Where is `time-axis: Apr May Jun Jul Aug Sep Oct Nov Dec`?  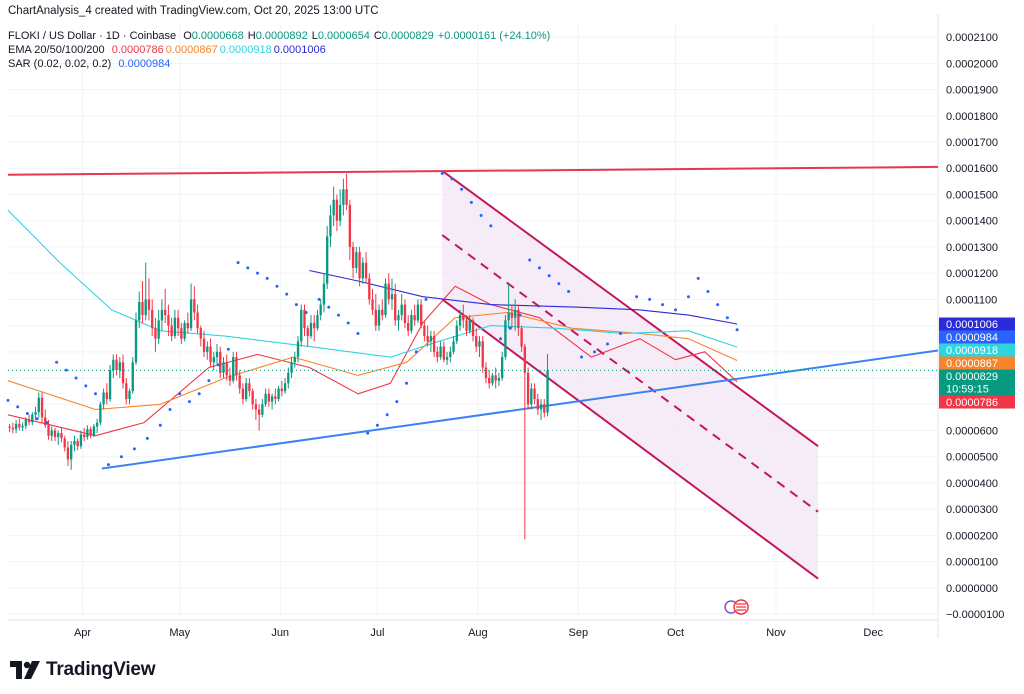 time-axis: Apr May Jun Jul Aug Sep Oct Nov Dec is located at coordinates (479, 633).